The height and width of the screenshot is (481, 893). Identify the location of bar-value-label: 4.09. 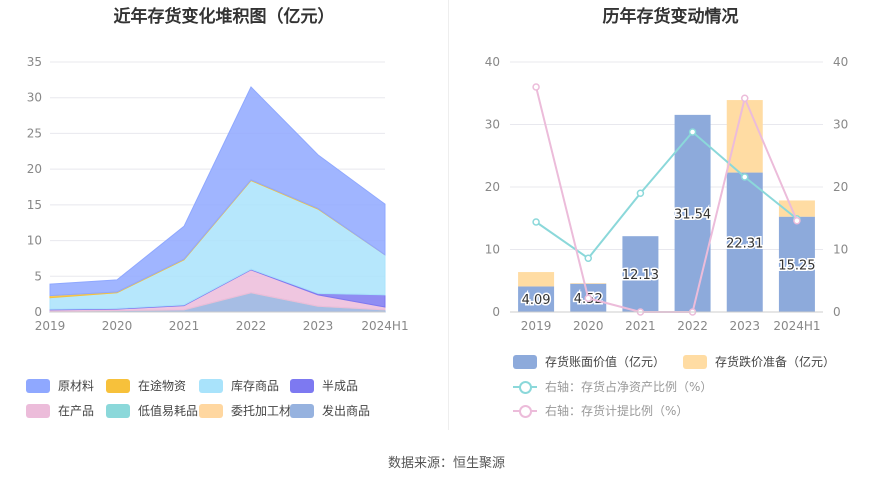
(536, 300).